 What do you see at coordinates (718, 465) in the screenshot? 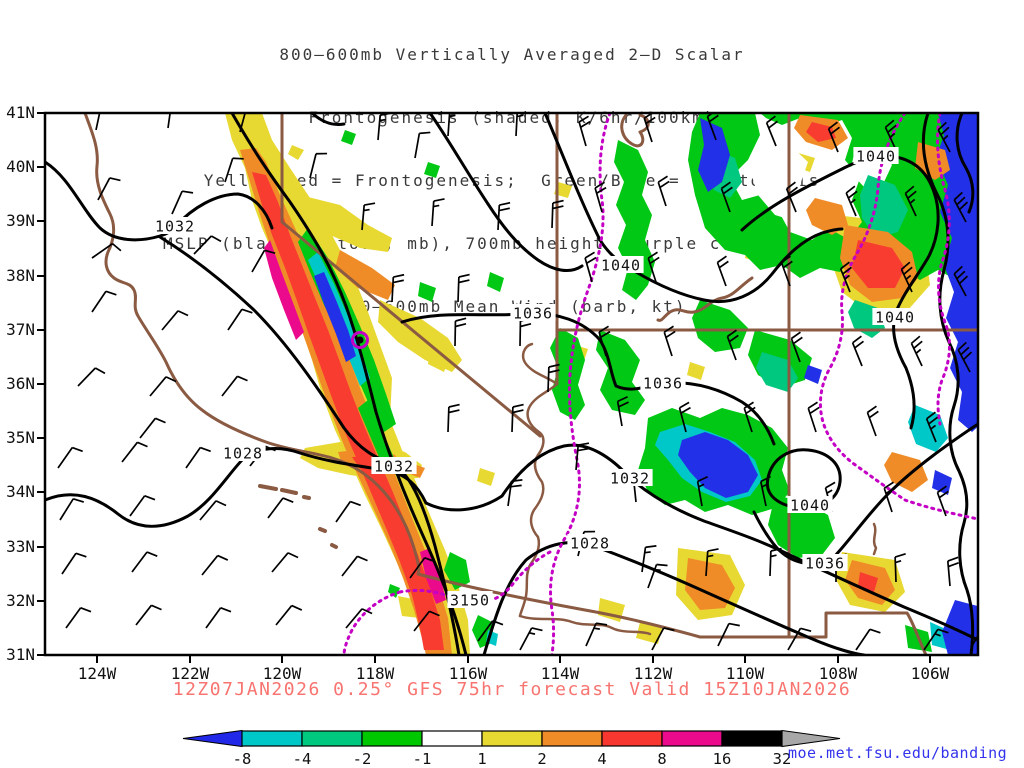
I see `shade-blue-aznm-streak` at bounding box center [718, 465].